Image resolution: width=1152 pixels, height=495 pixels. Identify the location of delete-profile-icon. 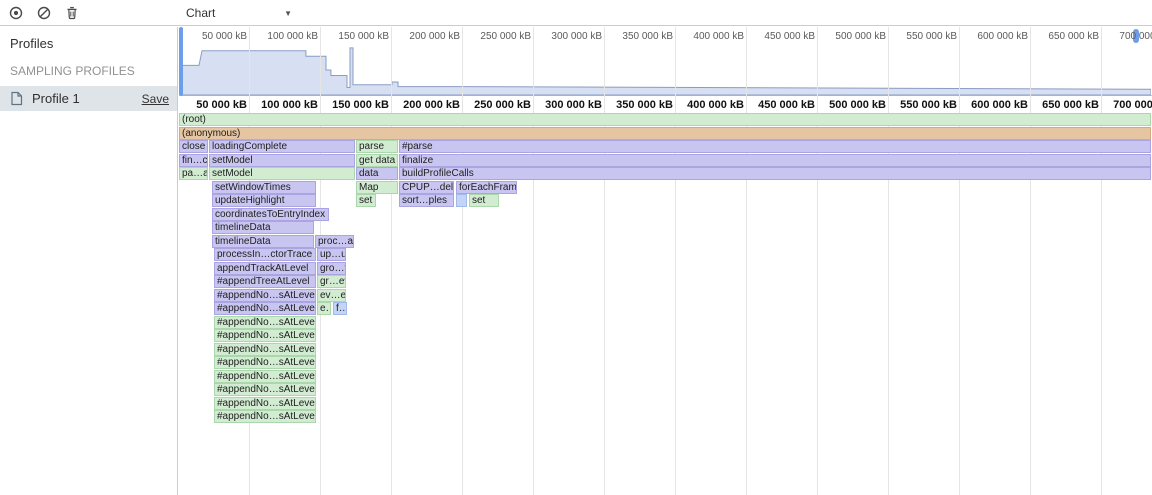
(73, 13).